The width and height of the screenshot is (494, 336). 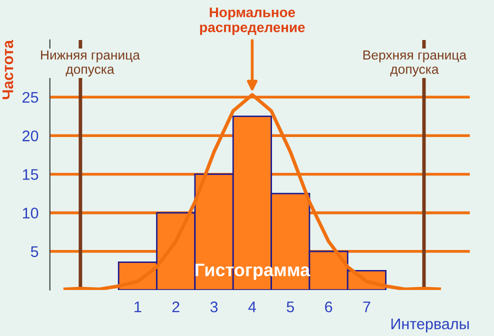 I want to click on x-tick-label: 7, so click(x=366, y=307).